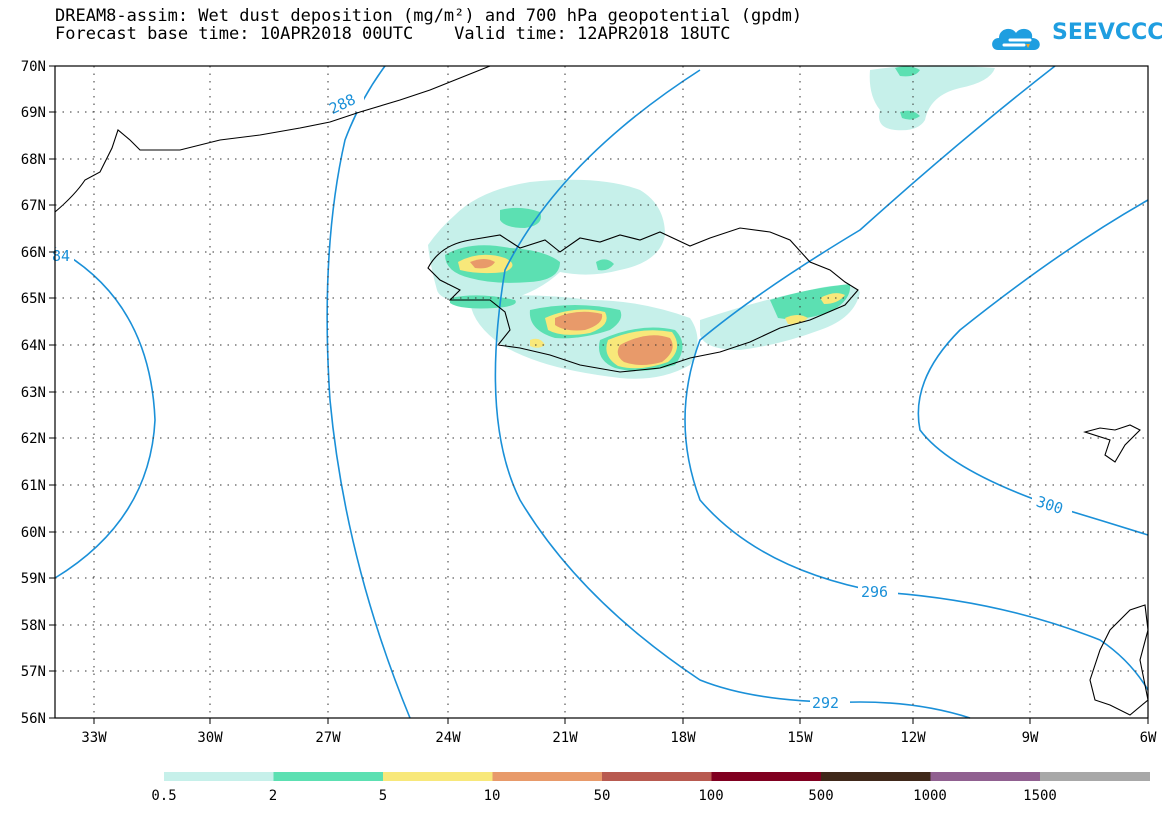 The height and width of the screenshot is (815, 1175). What do you see at coordinates (874, 592) in the screenshot?
I see `contour-label: 296` at bounding box center [874, 592].